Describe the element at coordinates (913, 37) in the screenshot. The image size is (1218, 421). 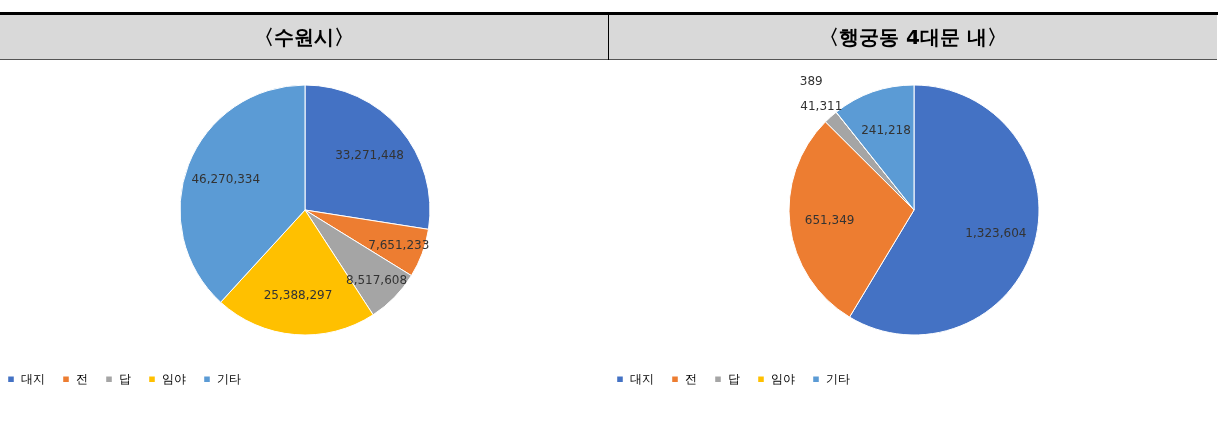
I see `chart-title: 〈행궁동 4대문 내〉` at that location.